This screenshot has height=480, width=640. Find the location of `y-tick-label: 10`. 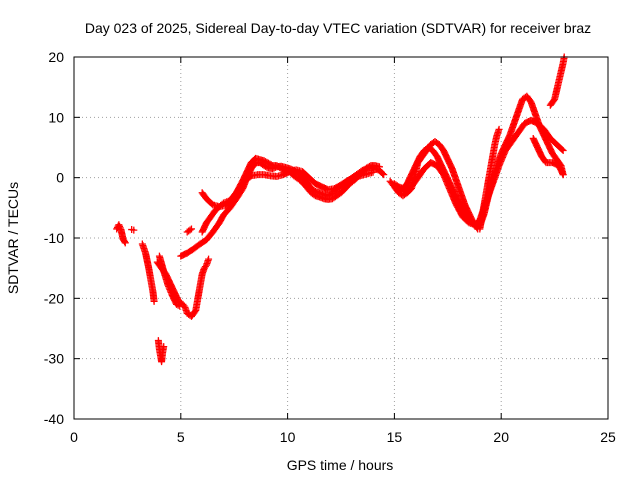

y-tick-label: 10 is located at coordinates (56, 117).